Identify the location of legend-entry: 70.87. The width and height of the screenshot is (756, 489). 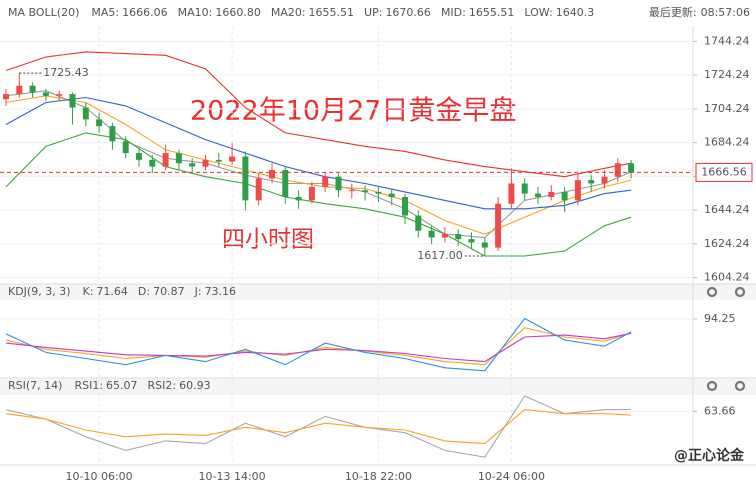
(169, 291).